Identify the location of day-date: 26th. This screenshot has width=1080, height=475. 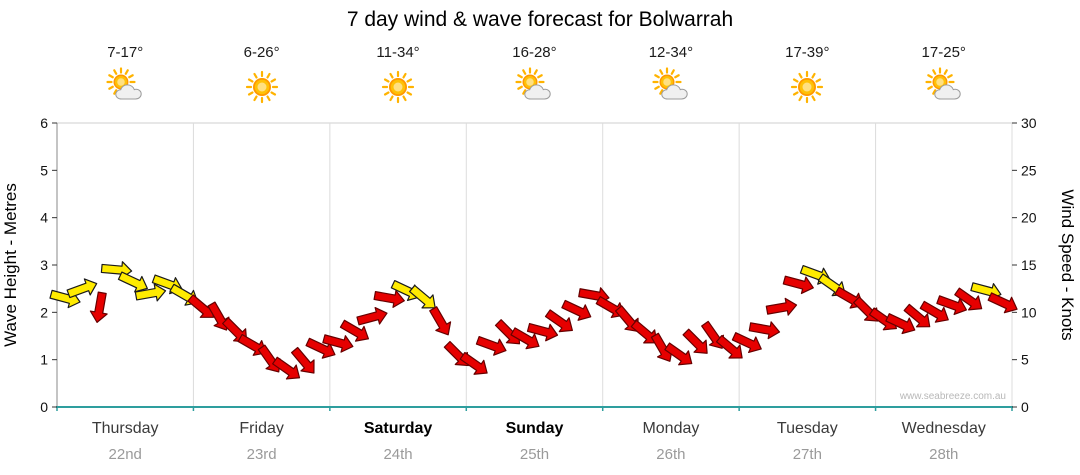
(671, 454).